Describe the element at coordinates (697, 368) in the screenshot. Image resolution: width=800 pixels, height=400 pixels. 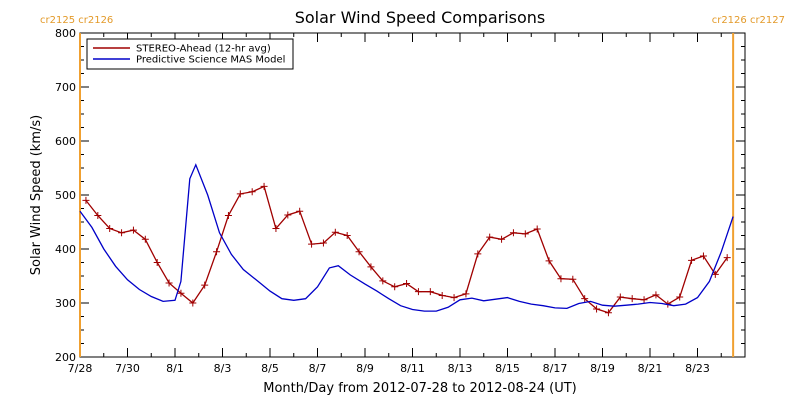
I see `x-tick-label: 8/23` at that location.